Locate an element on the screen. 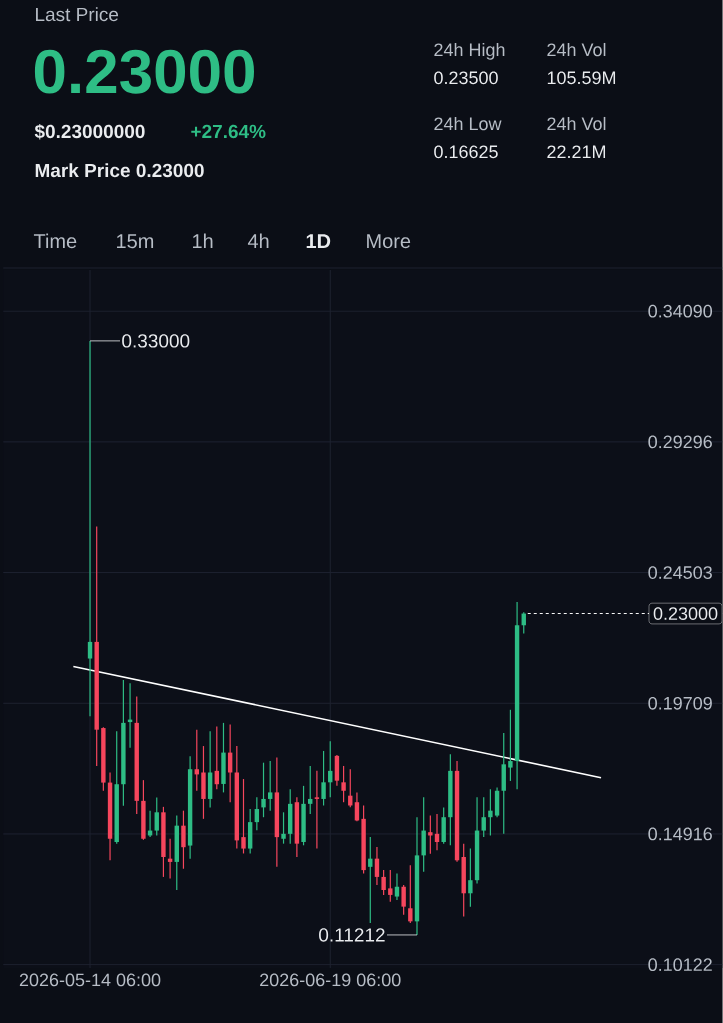  text: 24h Low is located at coordinates (468, 123).